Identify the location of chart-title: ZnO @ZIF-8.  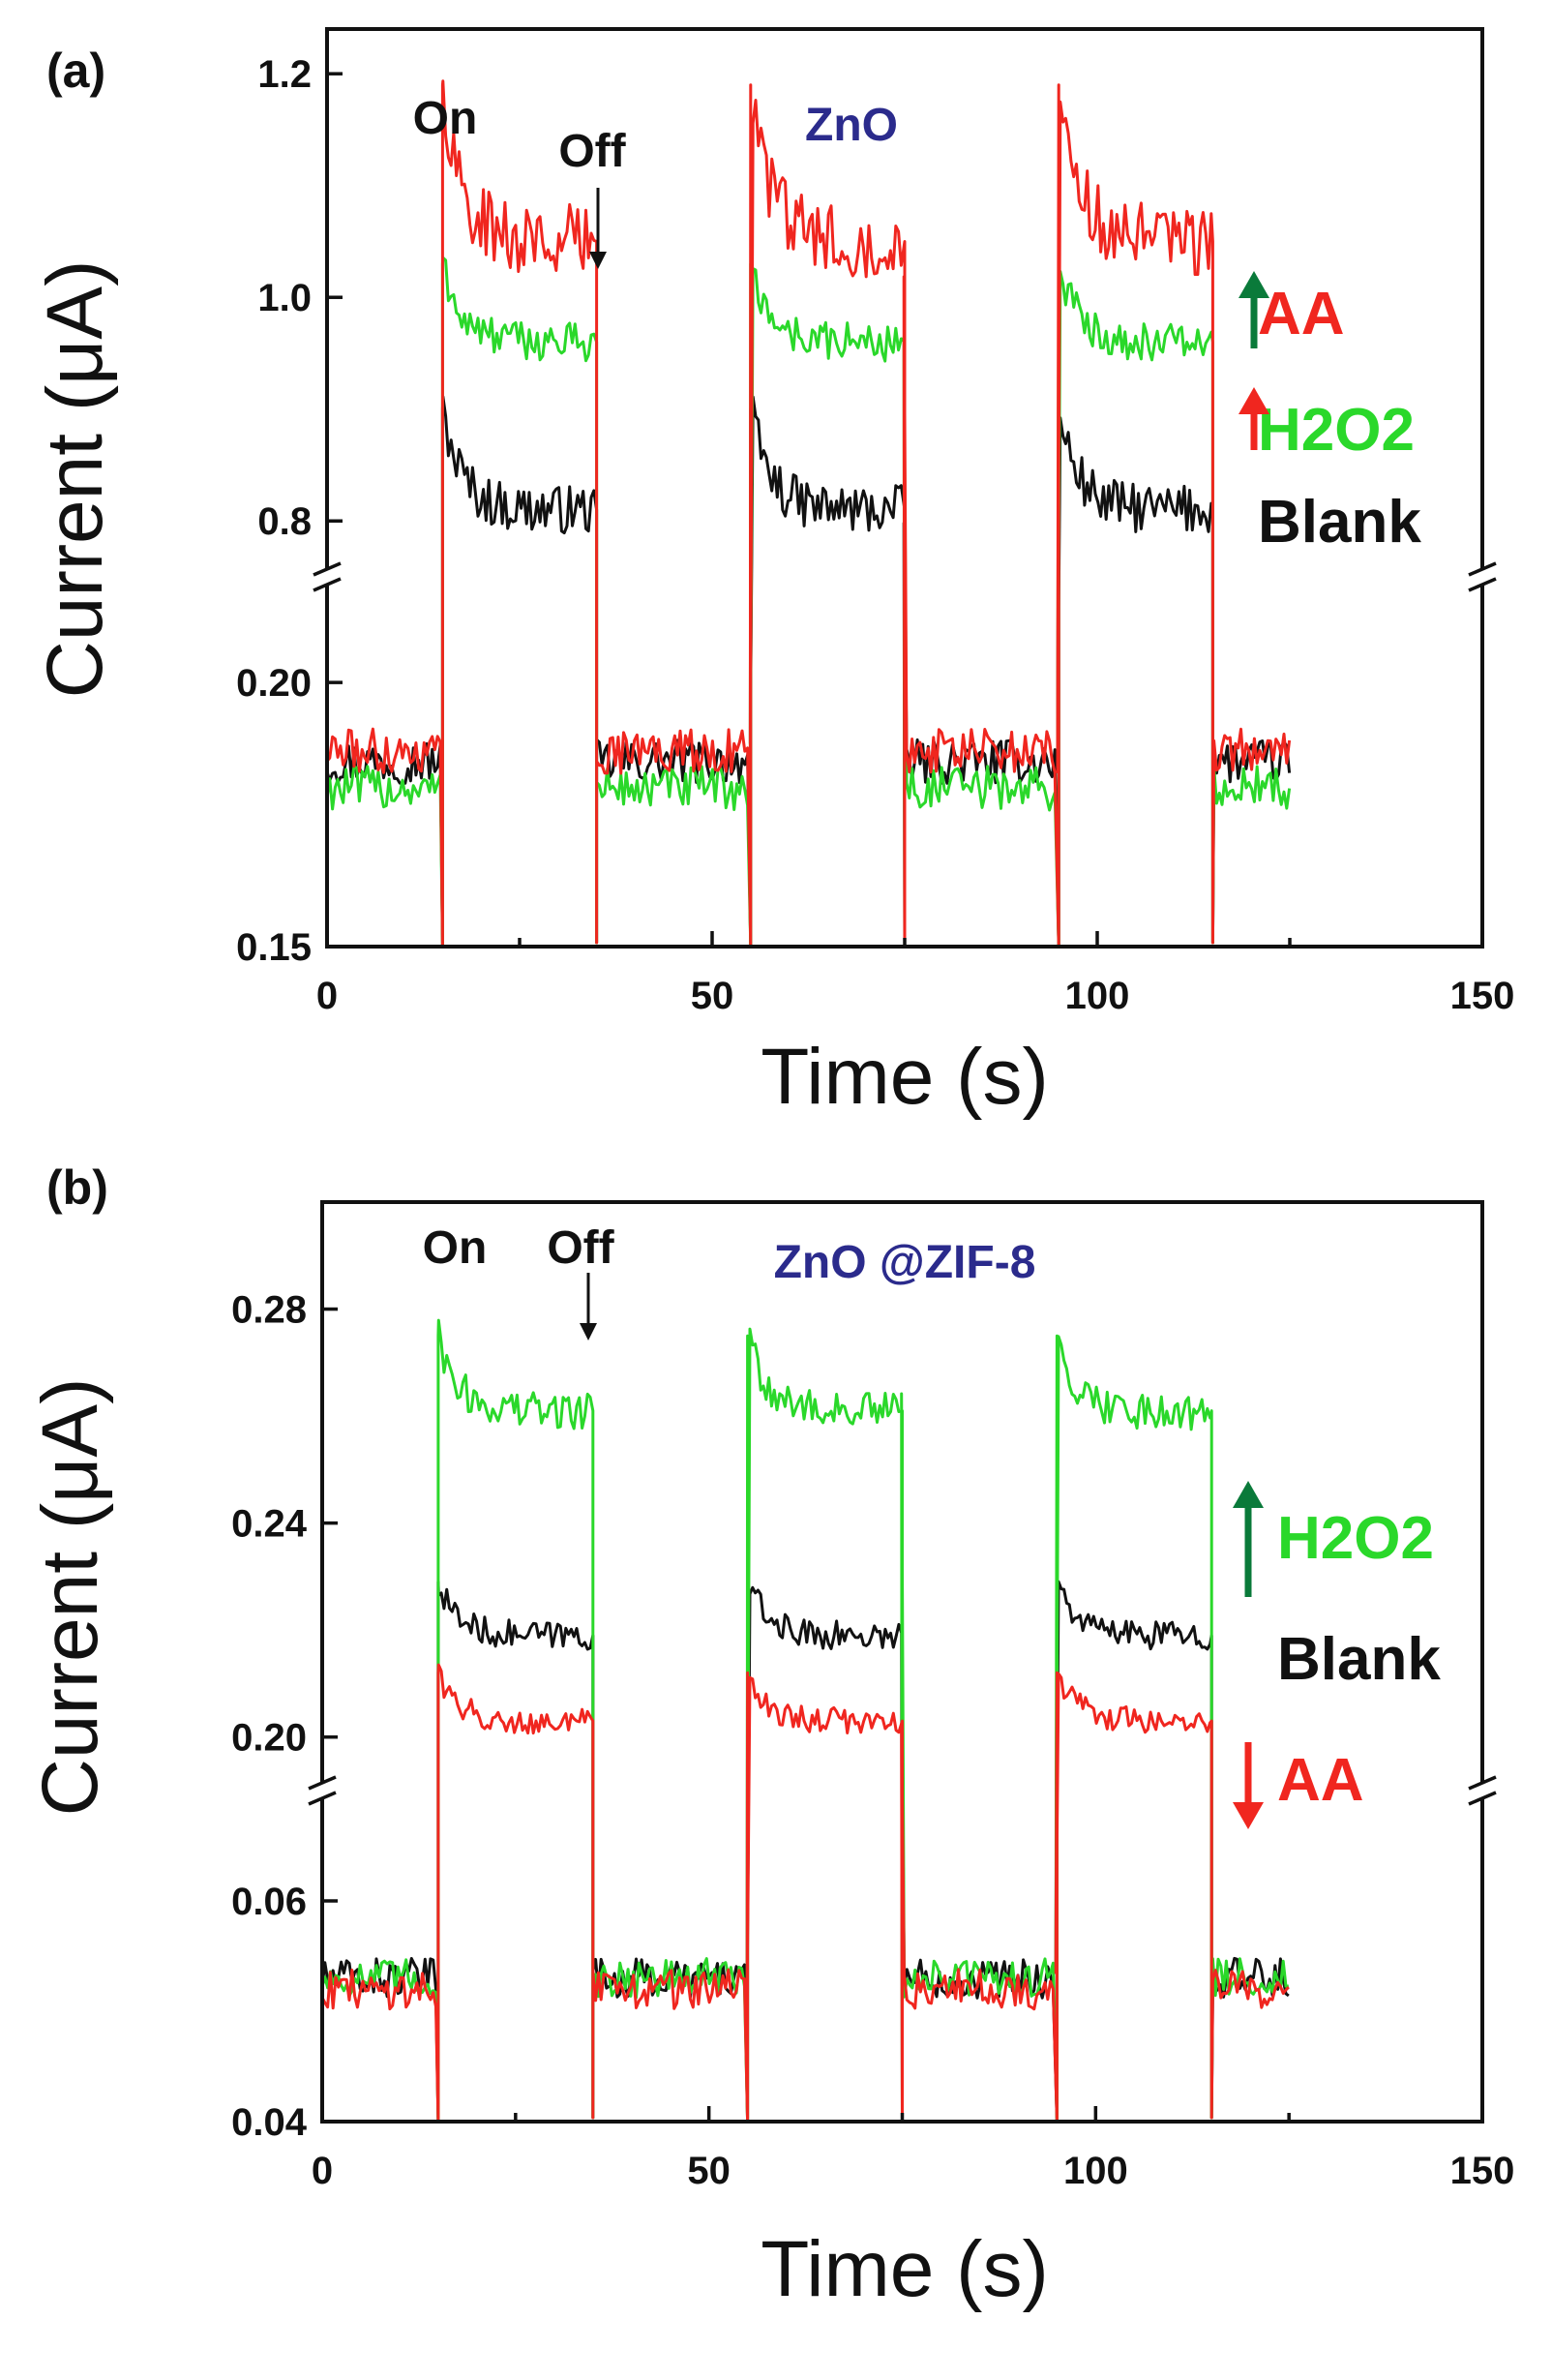
(905, 1262).